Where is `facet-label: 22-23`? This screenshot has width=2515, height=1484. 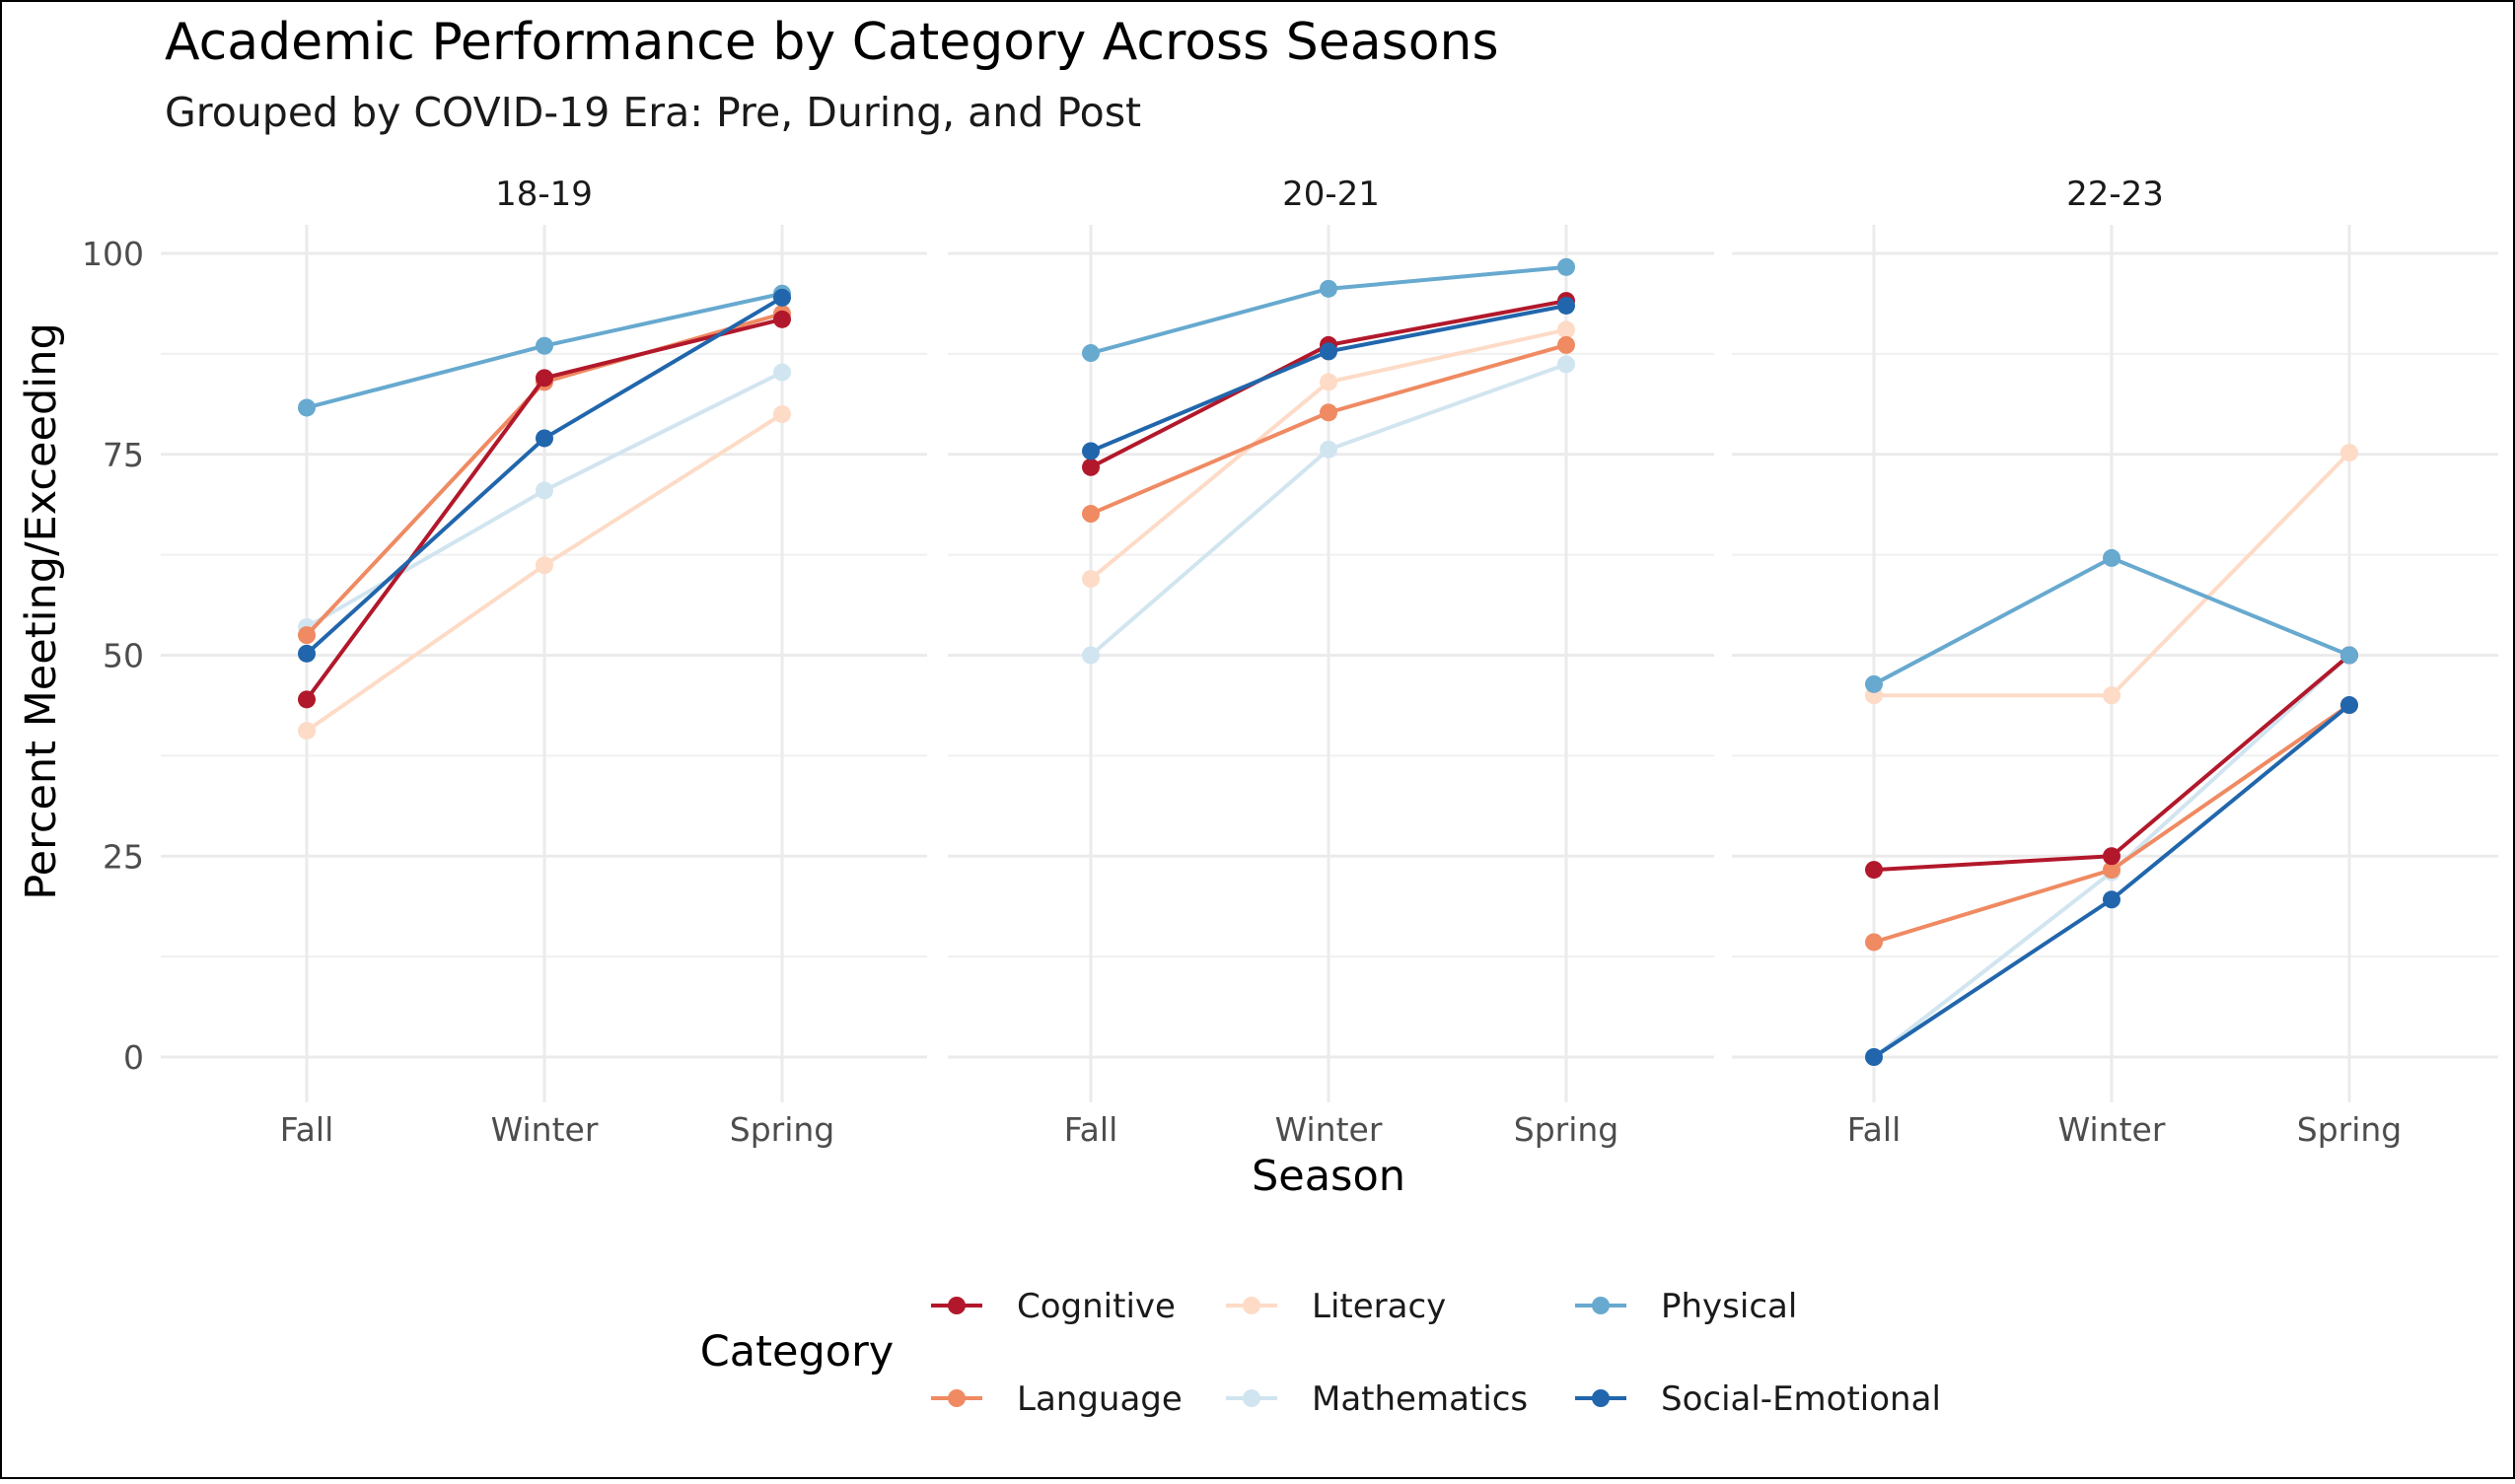 facet-label: 22-23 is located at coordinates (2115, 194).